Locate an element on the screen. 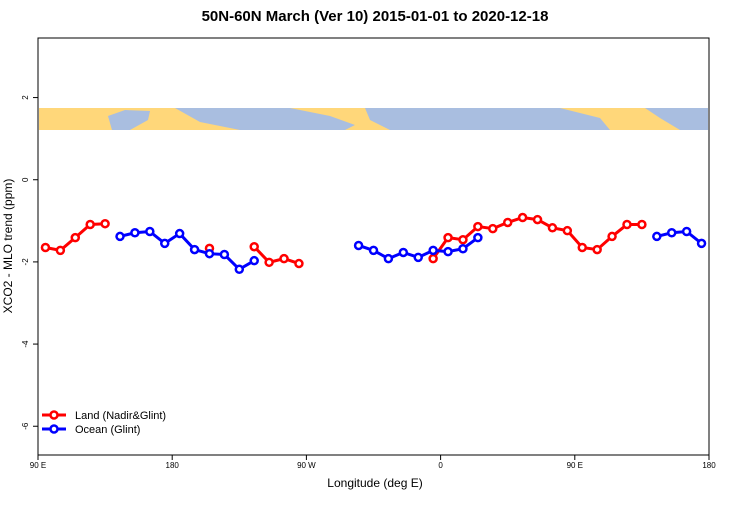  y-tick-label: -6 is located at coordinates (25, 426).